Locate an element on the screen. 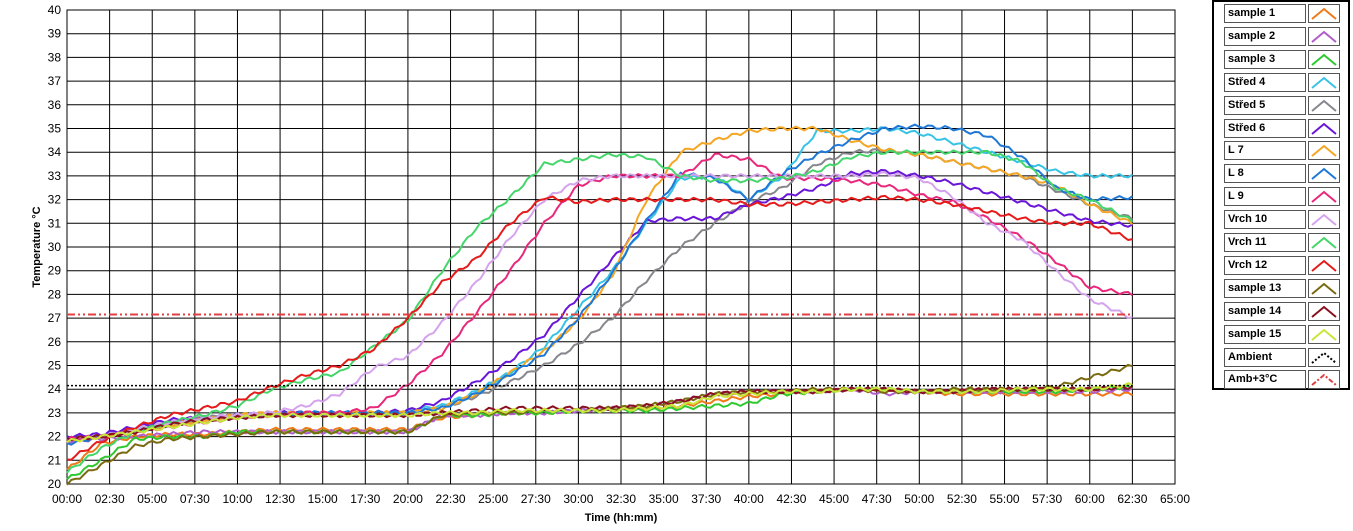  x-tick-label: 25:00 is located at coordinates (493, 499).